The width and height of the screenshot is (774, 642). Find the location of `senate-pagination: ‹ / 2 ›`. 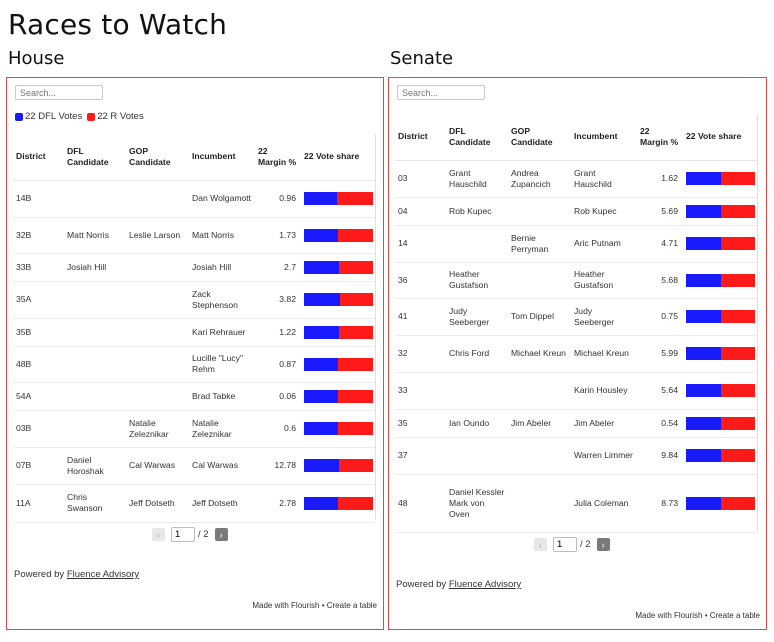

senate-pagination: ‹ / 2 › is located at coordinates (572, 544).